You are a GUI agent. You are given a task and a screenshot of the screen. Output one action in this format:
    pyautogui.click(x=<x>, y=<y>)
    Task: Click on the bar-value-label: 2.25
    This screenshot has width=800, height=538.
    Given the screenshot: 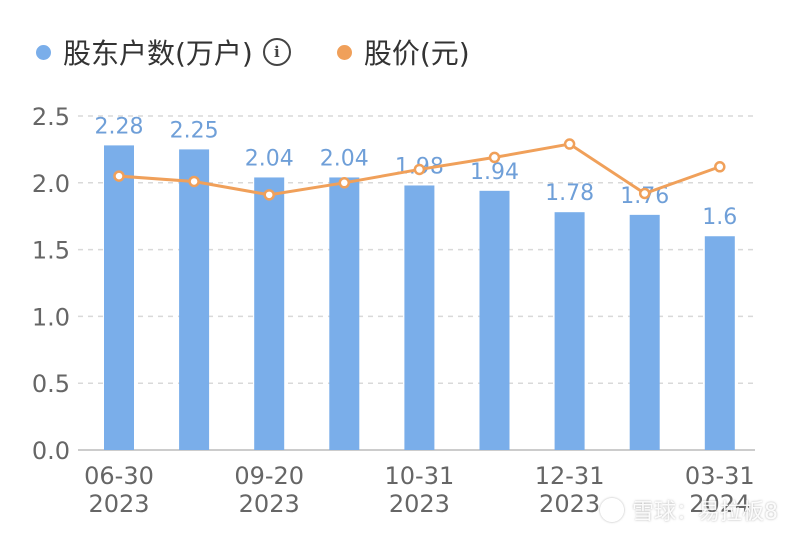 What is the action you would take?
    pyautogui.click(x=194, y=130)
    